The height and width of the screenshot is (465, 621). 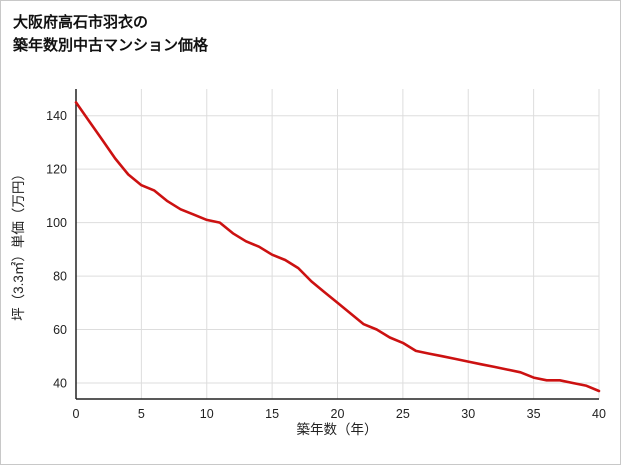 I want to click on chart-title-line2: 築年数別中古マンション価格, so click(x=111, y=46).